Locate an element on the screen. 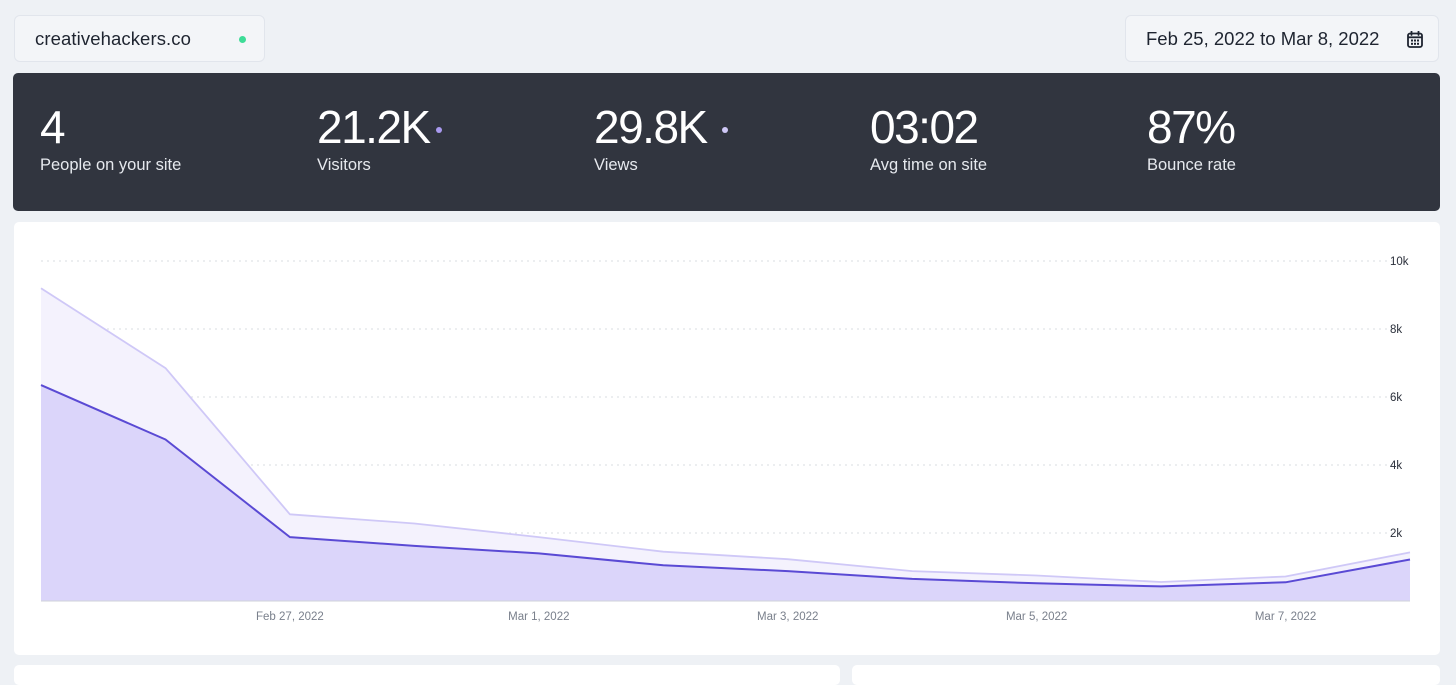 Image resolution: width=1456 pixels, height=685 pixels. stat-value: 29.8K is located at coordinates (650, 127).